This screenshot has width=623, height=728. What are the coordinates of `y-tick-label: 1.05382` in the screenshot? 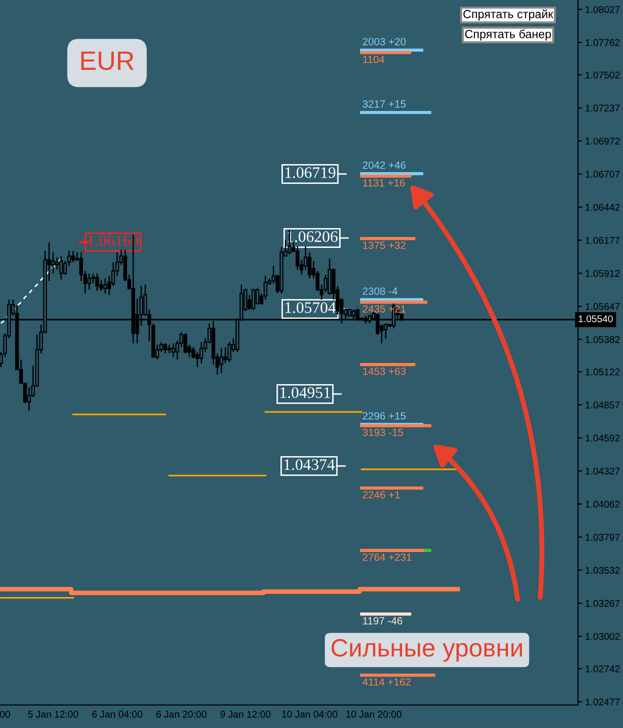 It's located at (603, 339).